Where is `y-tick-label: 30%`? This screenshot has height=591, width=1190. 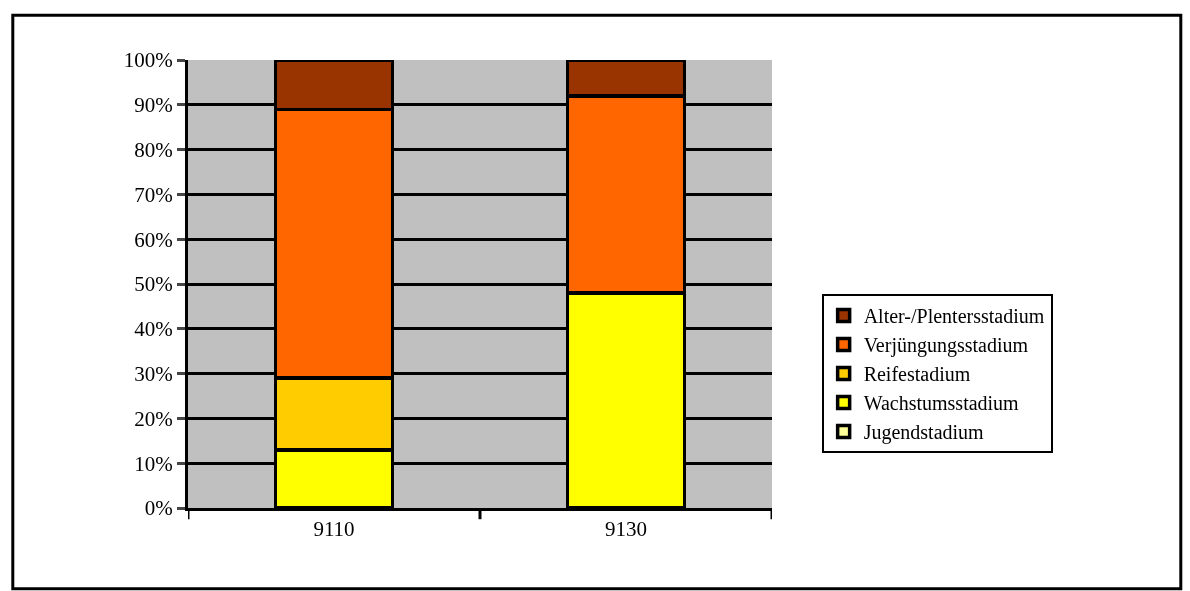 y-tick-label: 30% is located at coordinates (153, 373).